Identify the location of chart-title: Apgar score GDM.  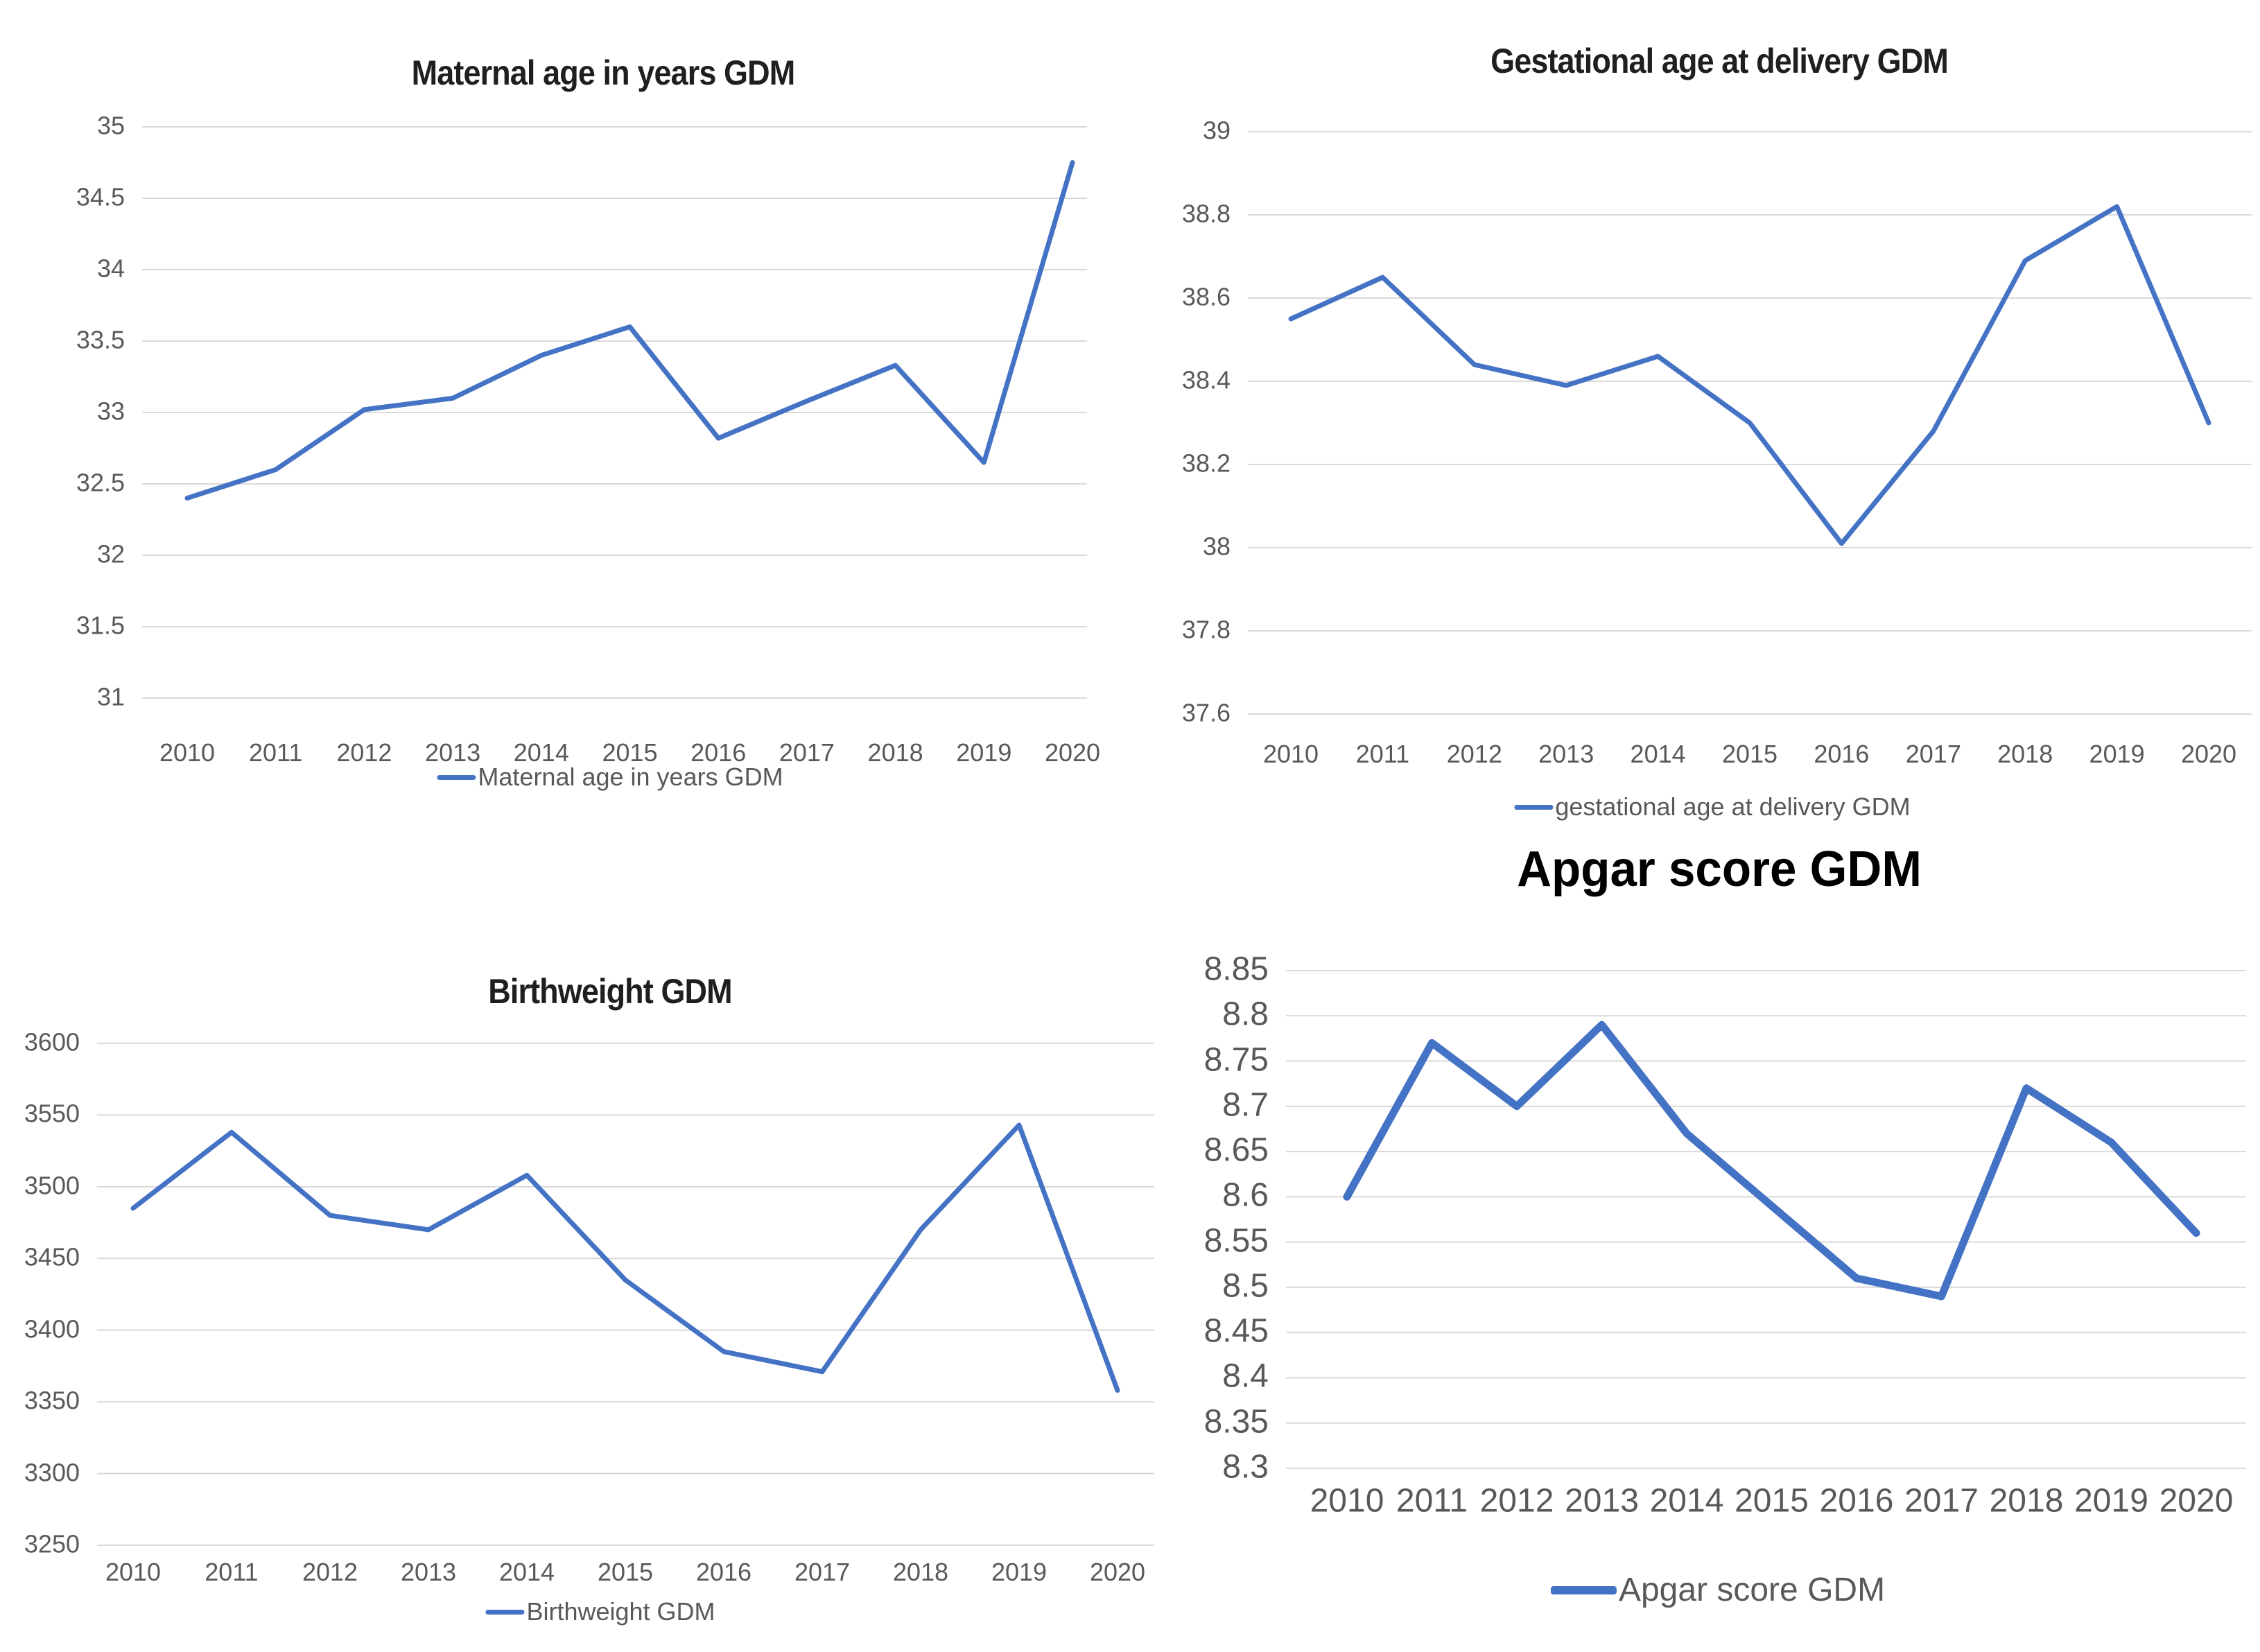
(1719, 870).